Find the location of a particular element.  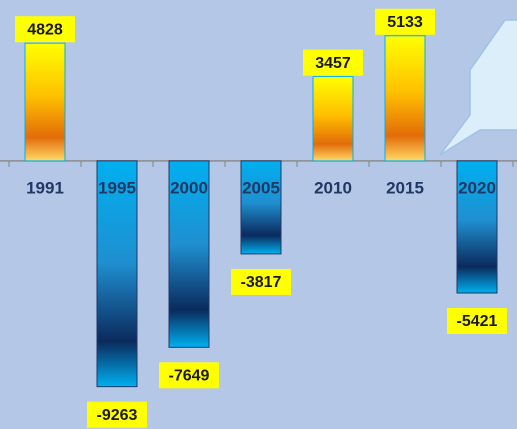

x-tick-label: 2015 is located at coordinates (405, 187).